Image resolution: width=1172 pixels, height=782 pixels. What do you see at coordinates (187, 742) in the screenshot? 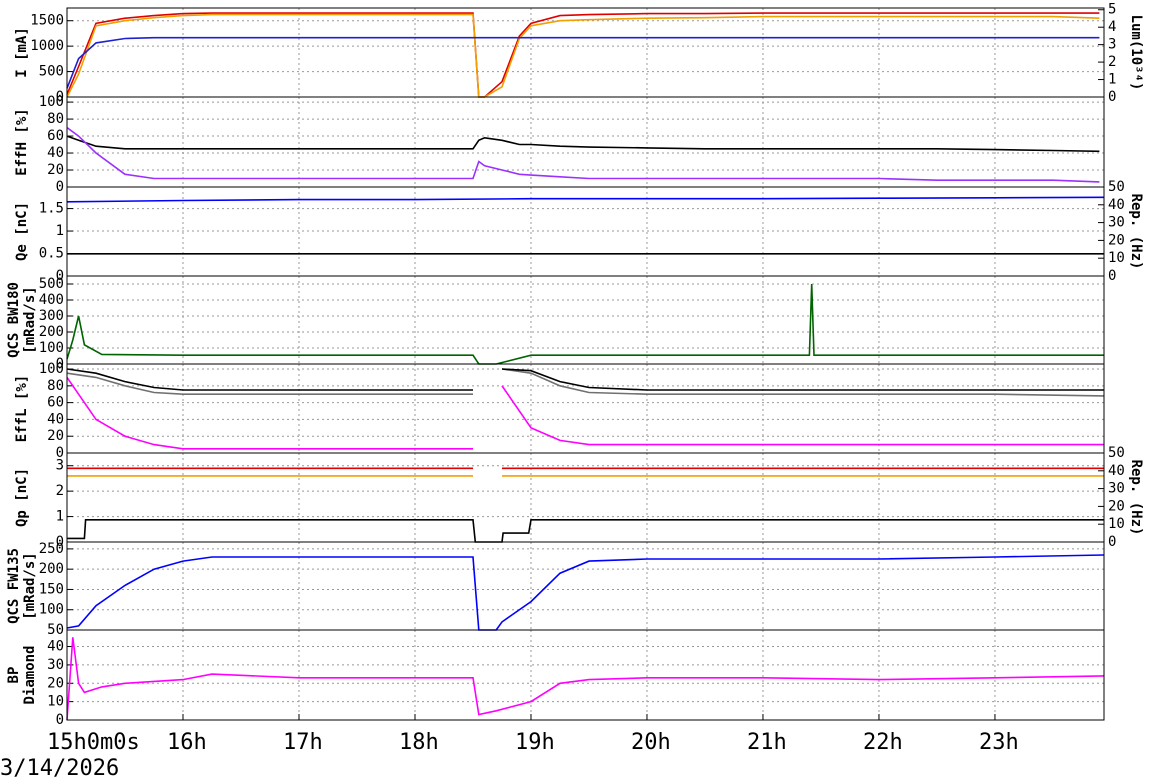
I see `x-tick-label: 16h` at bounding box center [187, 742].